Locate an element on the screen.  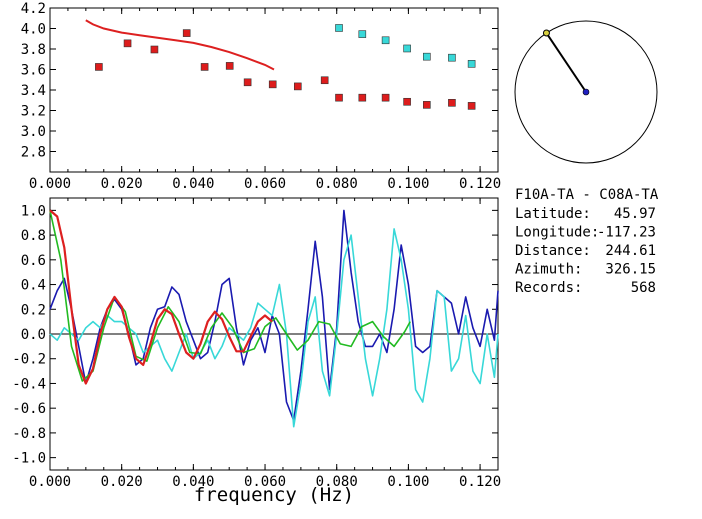
red-model-line is located at coordinates (161, 297).